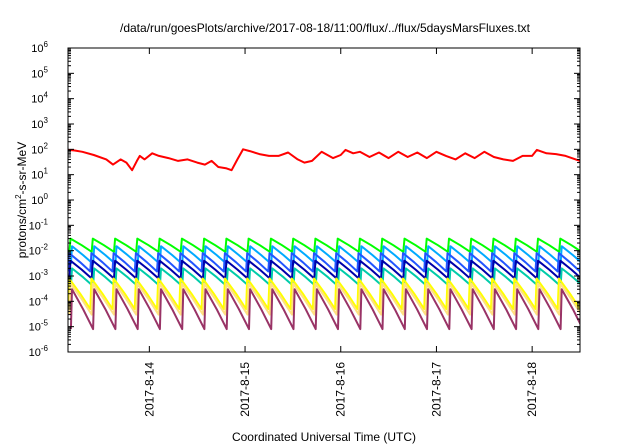 The image size is (640, 448). I want to click on y-tick-label: 10², so click(39, 148).